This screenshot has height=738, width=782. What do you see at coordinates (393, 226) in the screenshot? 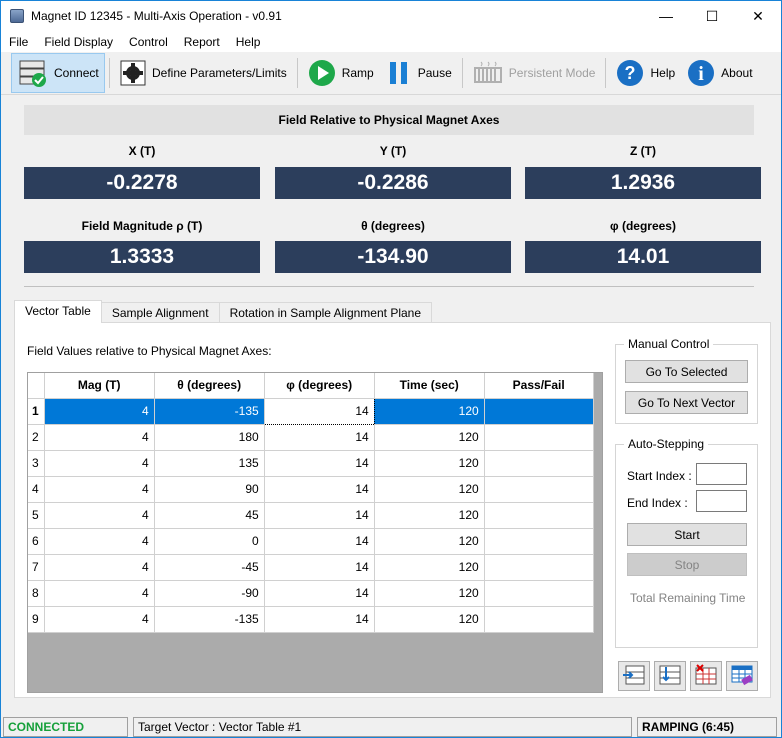
I see `theta-label: θ (degrees)` at bounding box center [393, 226].